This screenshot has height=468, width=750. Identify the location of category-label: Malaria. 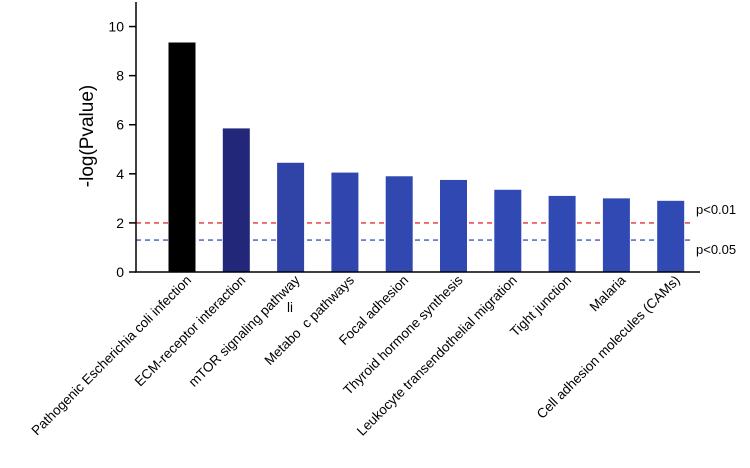
(608, 293).